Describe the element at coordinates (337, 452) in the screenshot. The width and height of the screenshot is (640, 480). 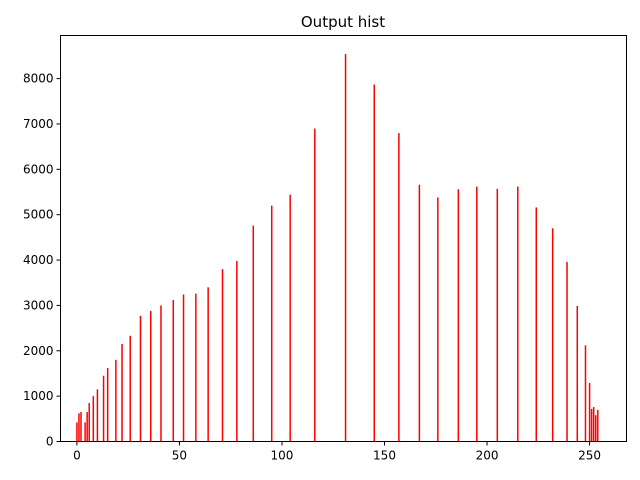
I see `x-axis-ticks: 0 50 100 150 200 250` at that location.